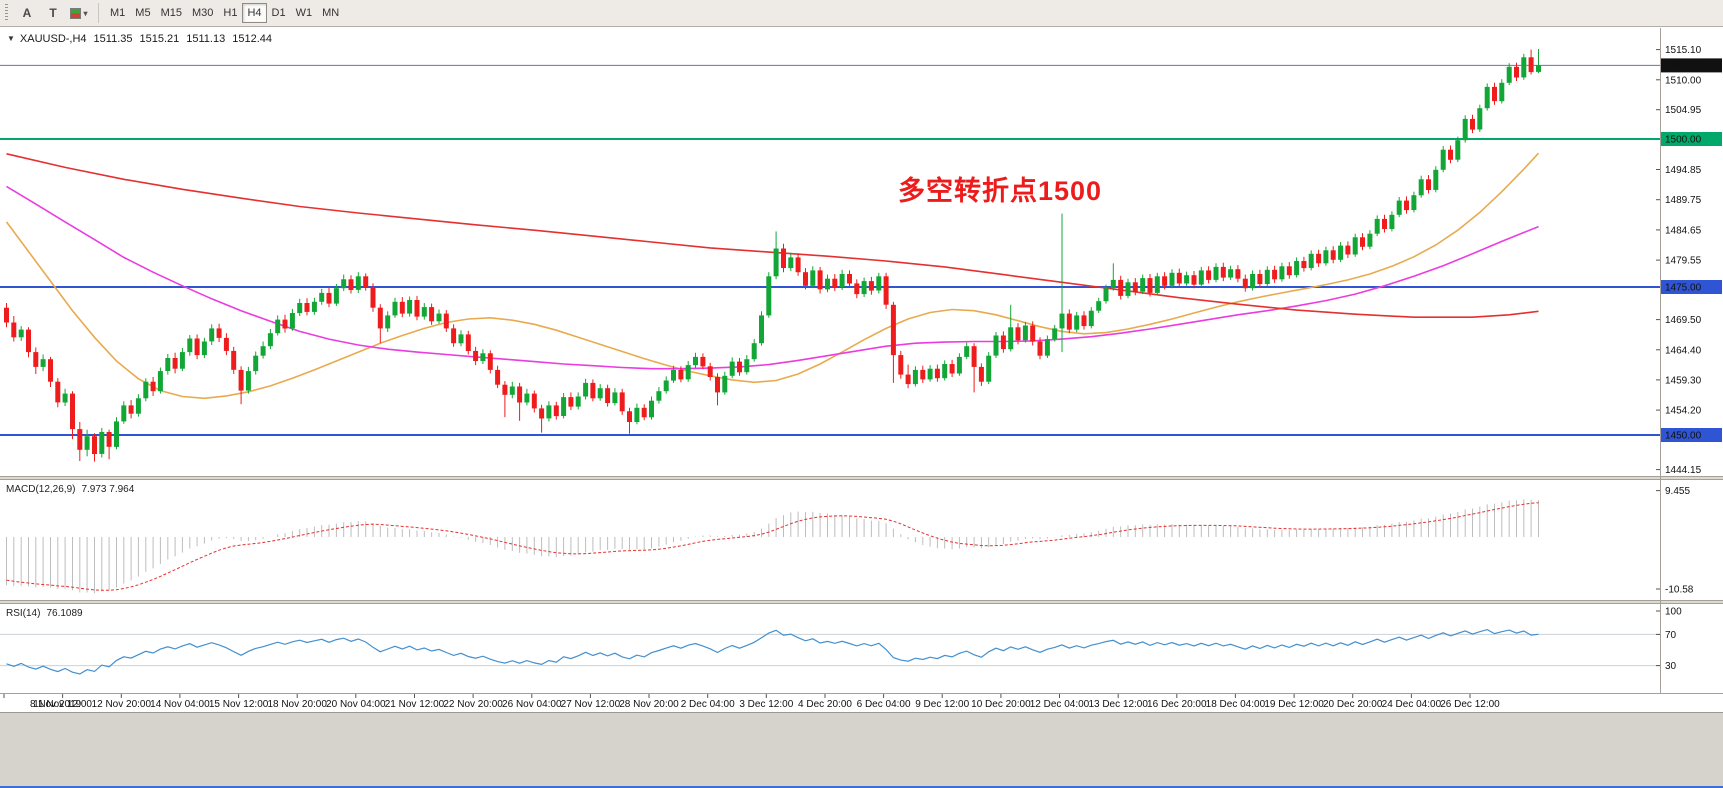  What do you see at coordinates (171, 13) in the screenshot?
I see `timeframe-button-m15: M15` at bounding box center [171, 13].